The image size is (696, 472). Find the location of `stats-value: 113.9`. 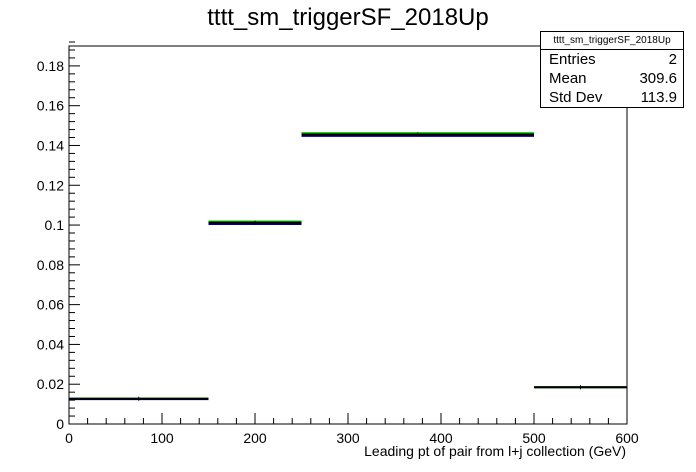

stats-value: 113.9 is located at coordinates (658, 97).